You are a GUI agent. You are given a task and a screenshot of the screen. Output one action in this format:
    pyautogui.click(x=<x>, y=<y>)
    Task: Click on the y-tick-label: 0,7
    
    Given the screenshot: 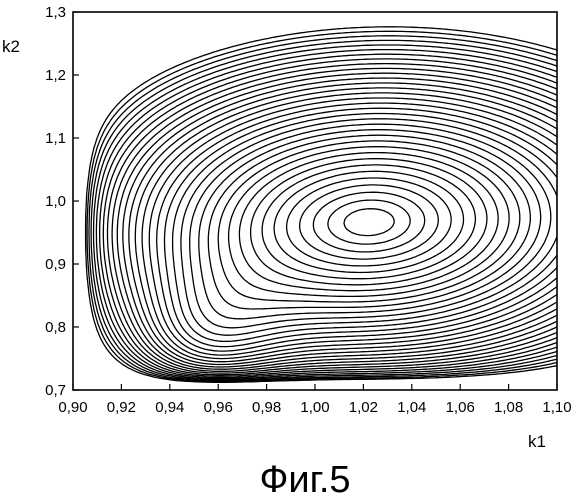 What is the action you would take?
    pyautogui.click(x=55, y=390)
    